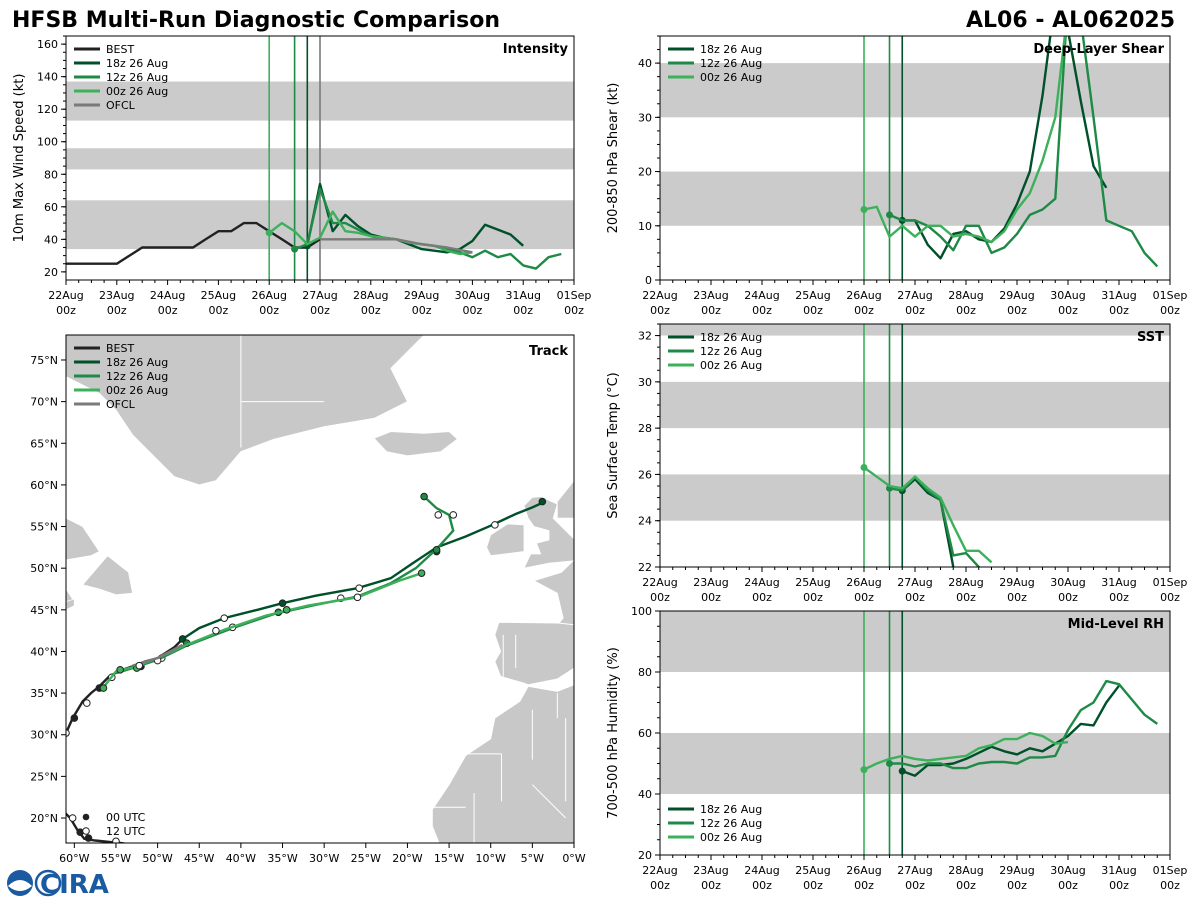  I want to click on intensity-legend-label-best: BEST, so click(120, 49).